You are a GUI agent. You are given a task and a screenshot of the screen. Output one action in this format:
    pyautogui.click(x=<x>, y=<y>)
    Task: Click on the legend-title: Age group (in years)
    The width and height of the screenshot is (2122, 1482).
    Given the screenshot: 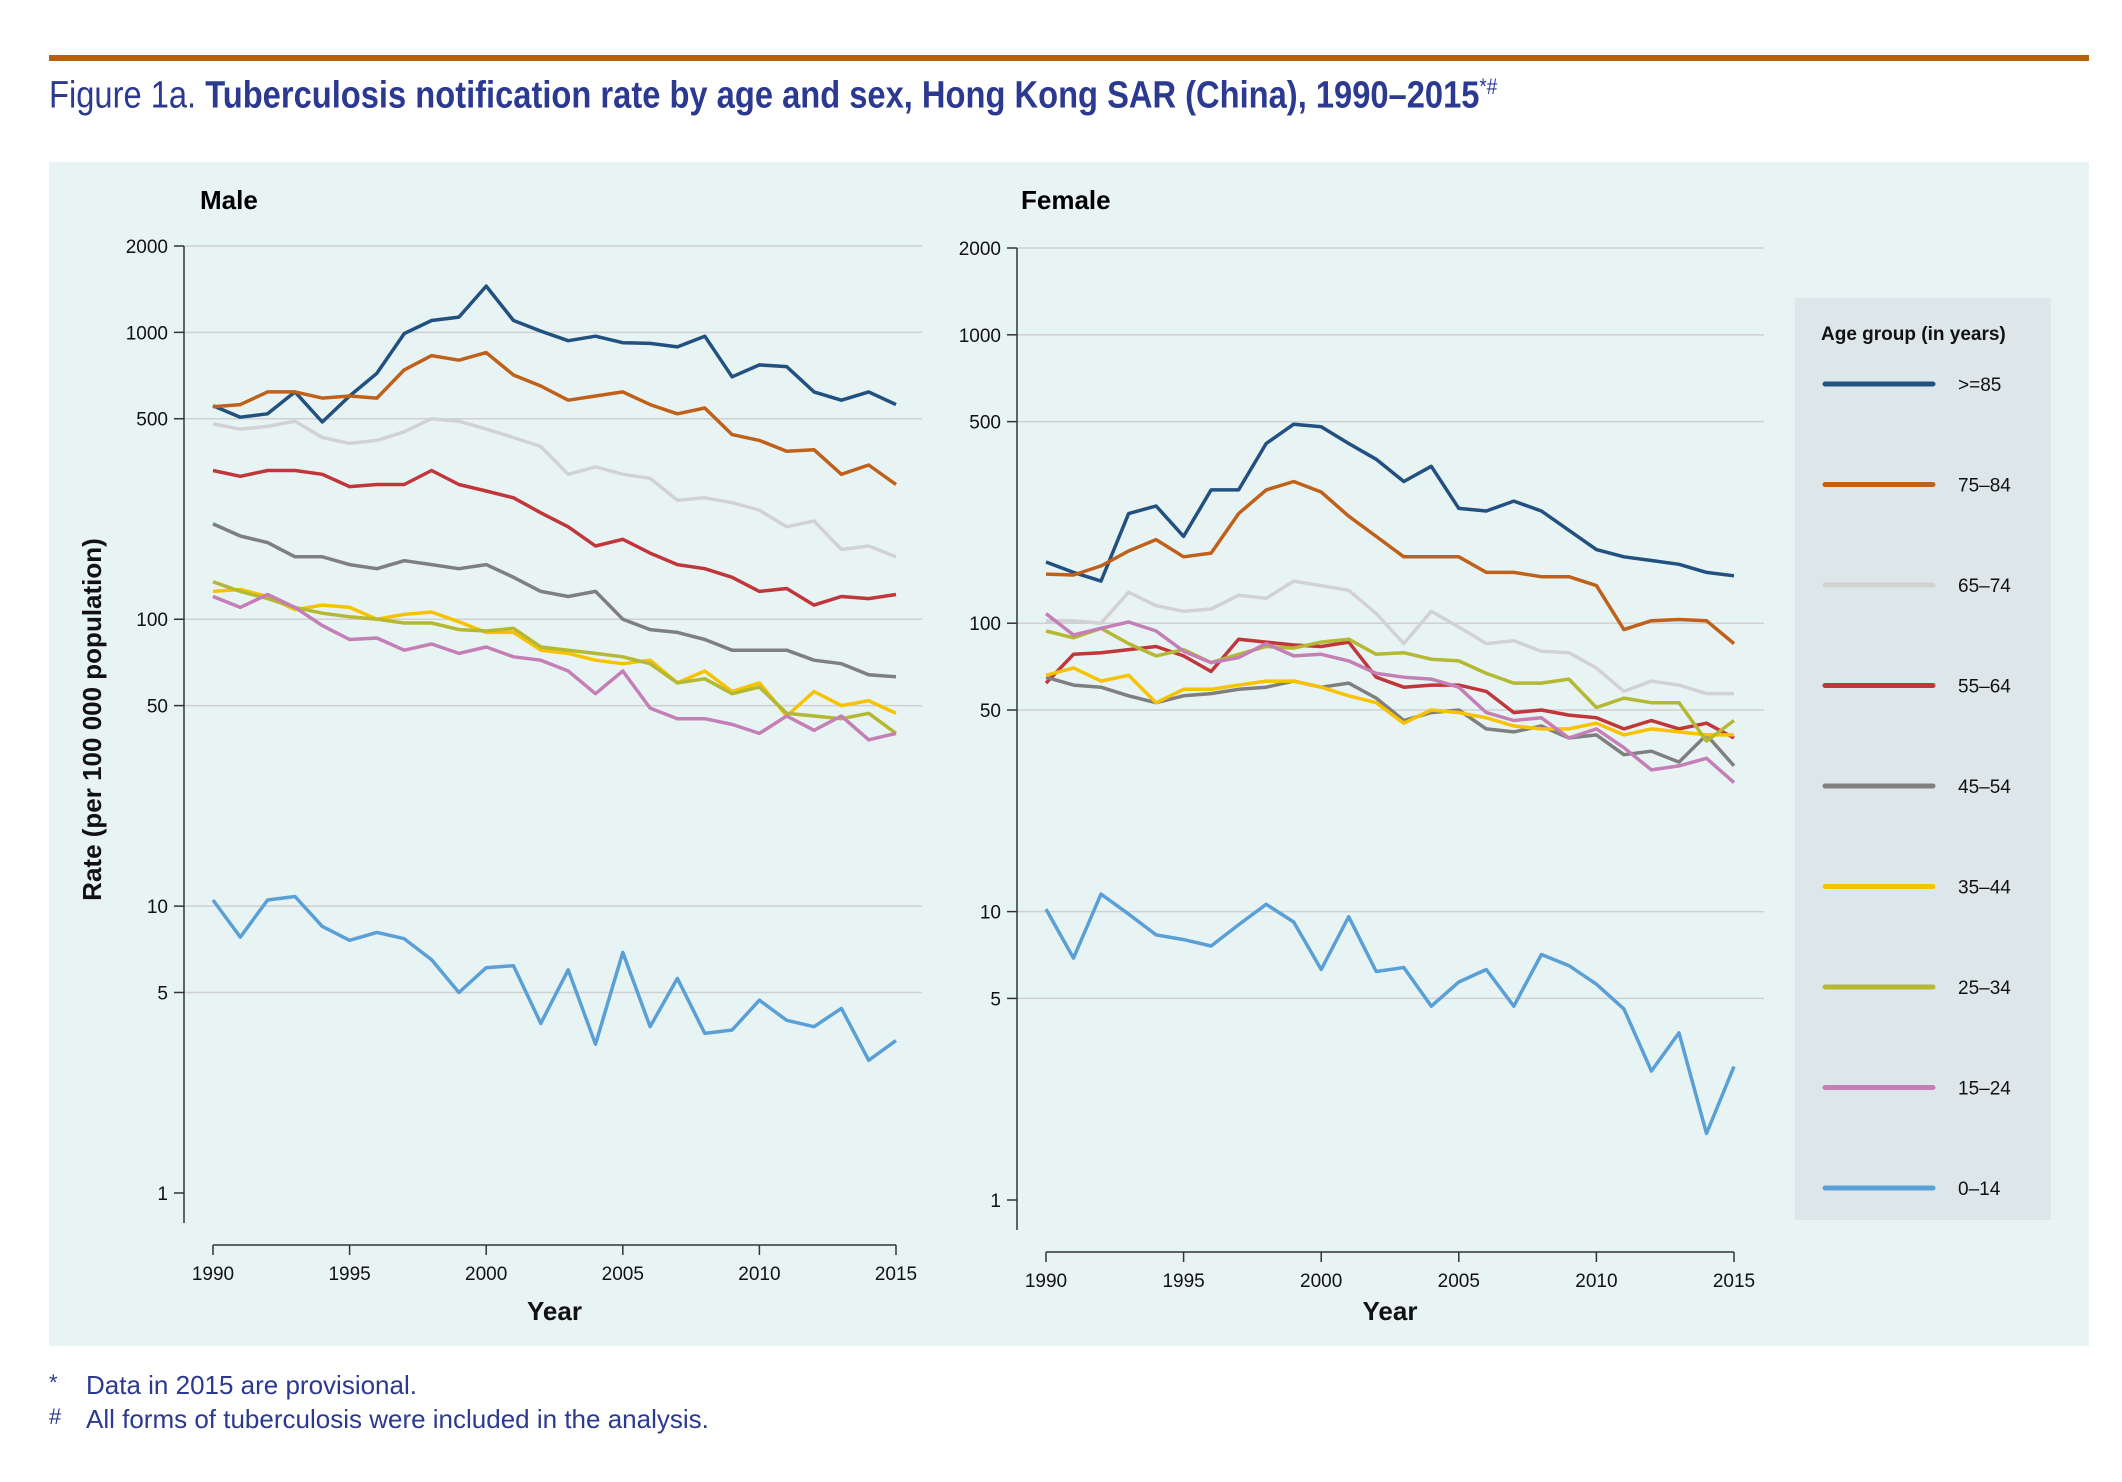 What is the action you would take?
    pyautogui.click(x=1913, y=334)
    